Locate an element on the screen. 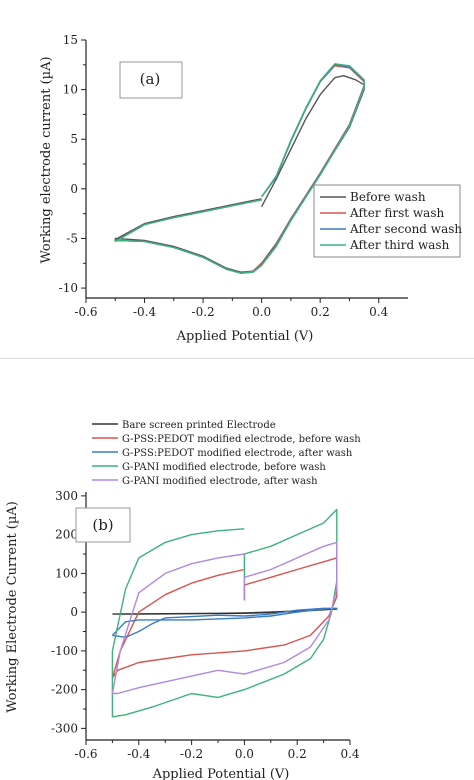 The image size is (474, 780). y-tick-label: -5 is located at coordinates (72, 238).